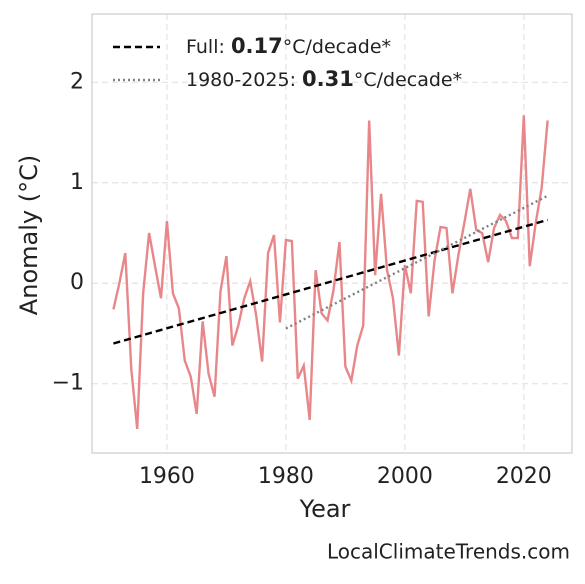 The height and width of the screenshot is (584, 585). I want to click on x-tick-label: 2020, so click(524, 476).